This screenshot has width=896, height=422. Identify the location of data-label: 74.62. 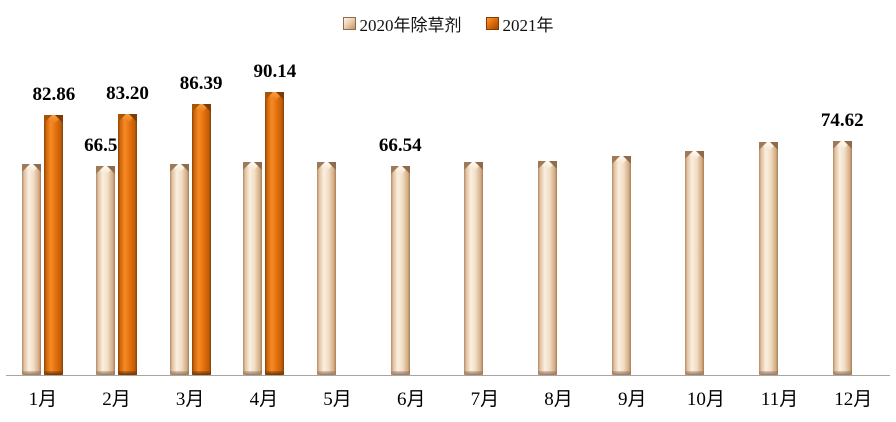
(842, 120).